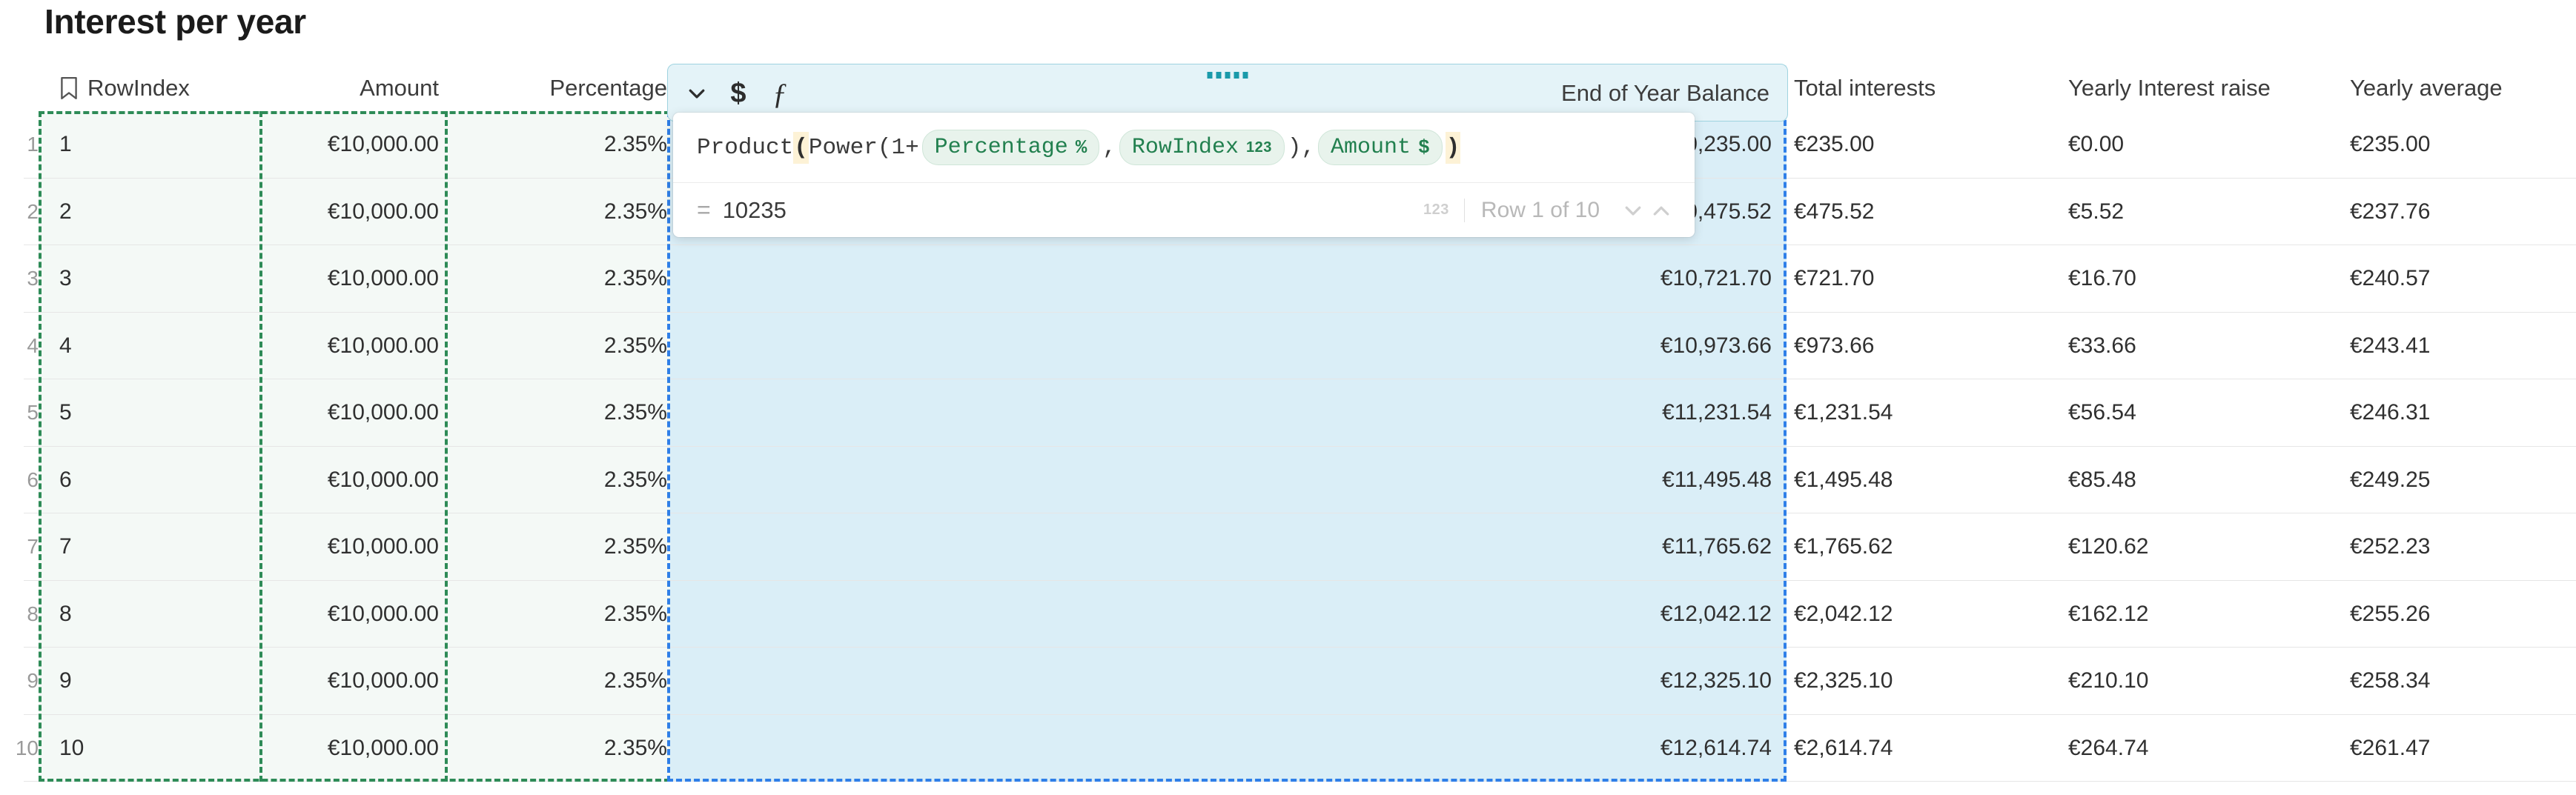 The height and width of the screenshot is (795, 2576). Describe the element at coordinates (2102, 479) in the screenshot. I see `cell-raise: €85.48` at that location.